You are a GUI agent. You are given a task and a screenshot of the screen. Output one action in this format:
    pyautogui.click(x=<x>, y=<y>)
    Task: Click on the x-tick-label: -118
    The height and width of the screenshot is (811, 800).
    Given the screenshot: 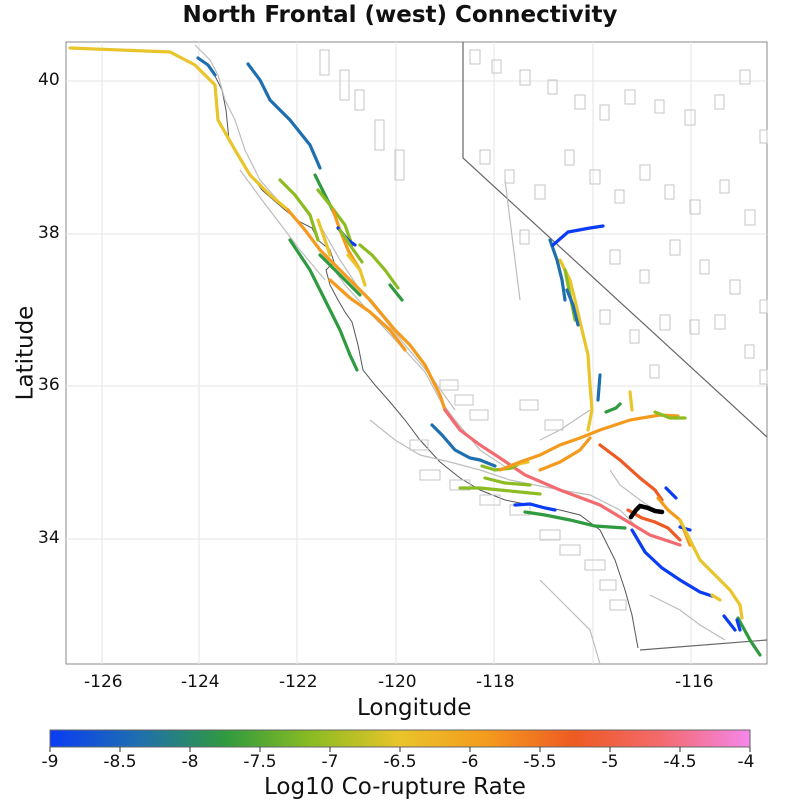 What is the action you would take?
    pyautogui.click(x=495, y=682)
    